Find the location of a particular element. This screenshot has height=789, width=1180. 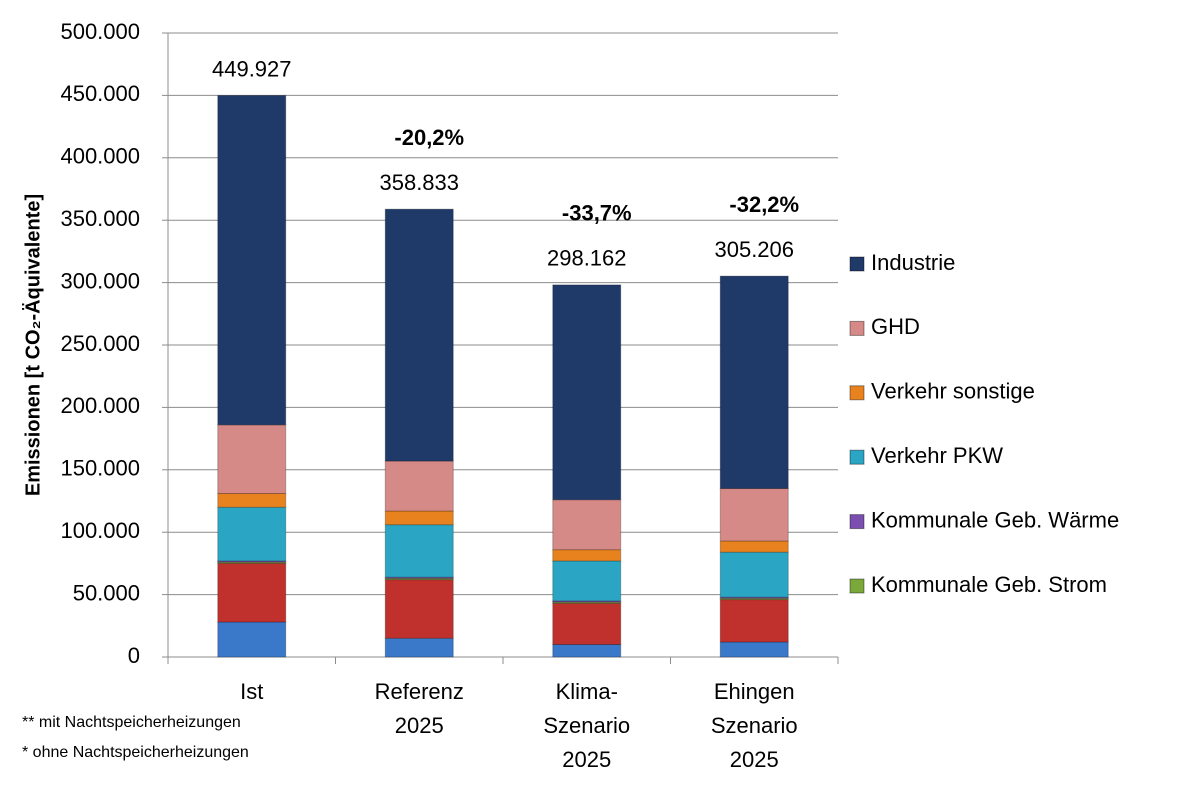

y-tick-label: 400.000 is located at coordinates (100, 156).